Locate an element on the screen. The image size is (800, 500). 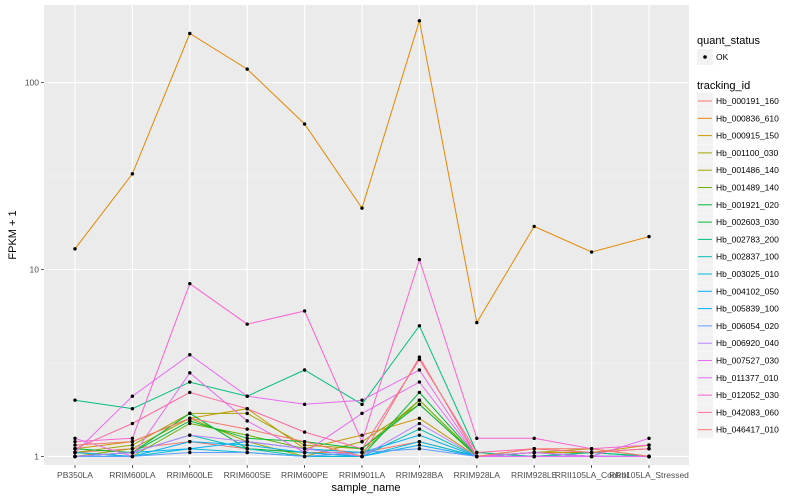
legend-series-label: Hb_002837_100 is located at coordinates (747, 257).